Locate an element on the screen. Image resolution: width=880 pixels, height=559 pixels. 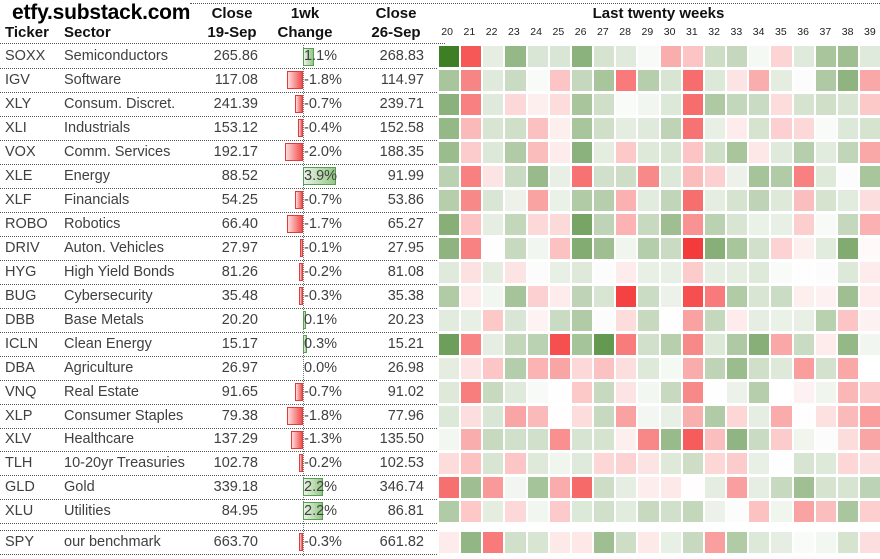
column-header-ticker: Ticker is located at coordinates (27, 32).